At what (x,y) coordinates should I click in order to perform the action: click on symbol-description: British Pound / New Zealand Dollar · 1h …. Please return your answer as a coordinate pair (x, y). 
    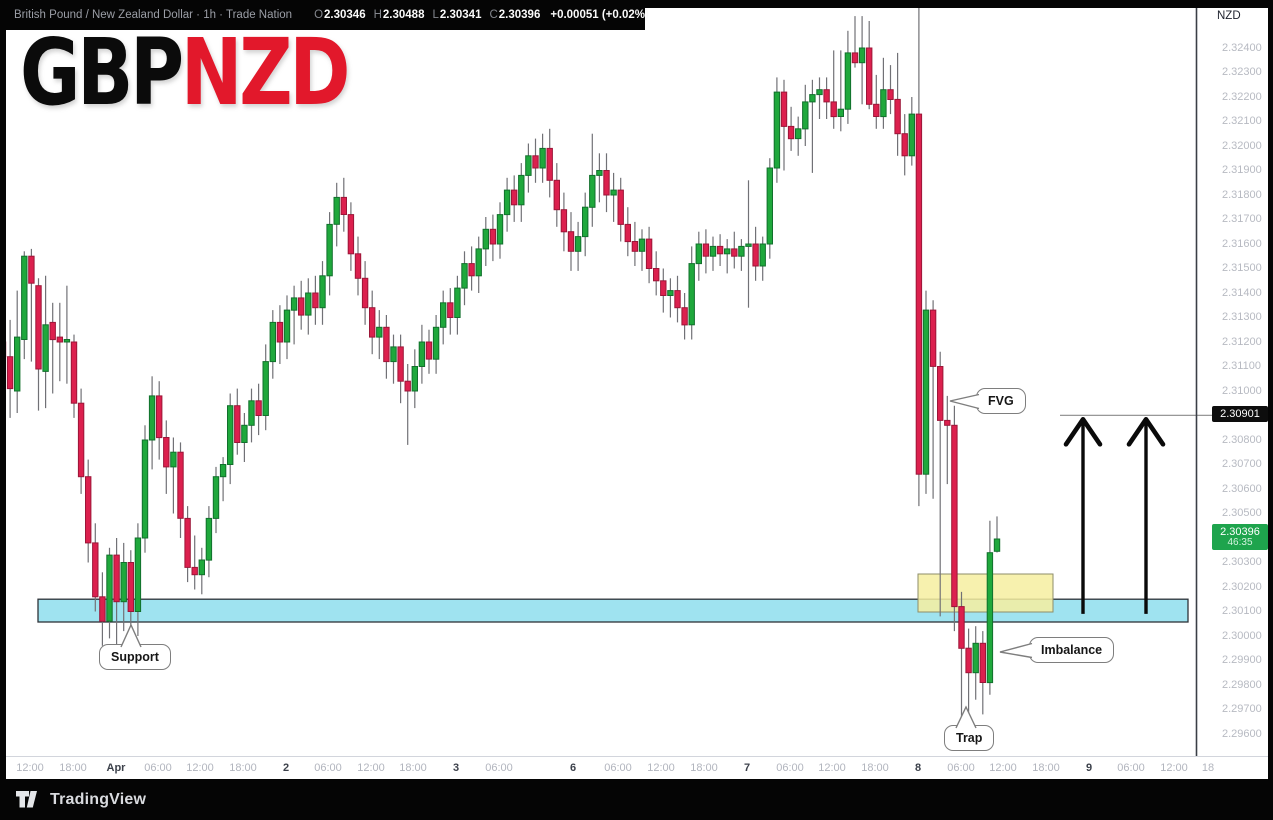
    Looking at the image, I should click on (153, 15).